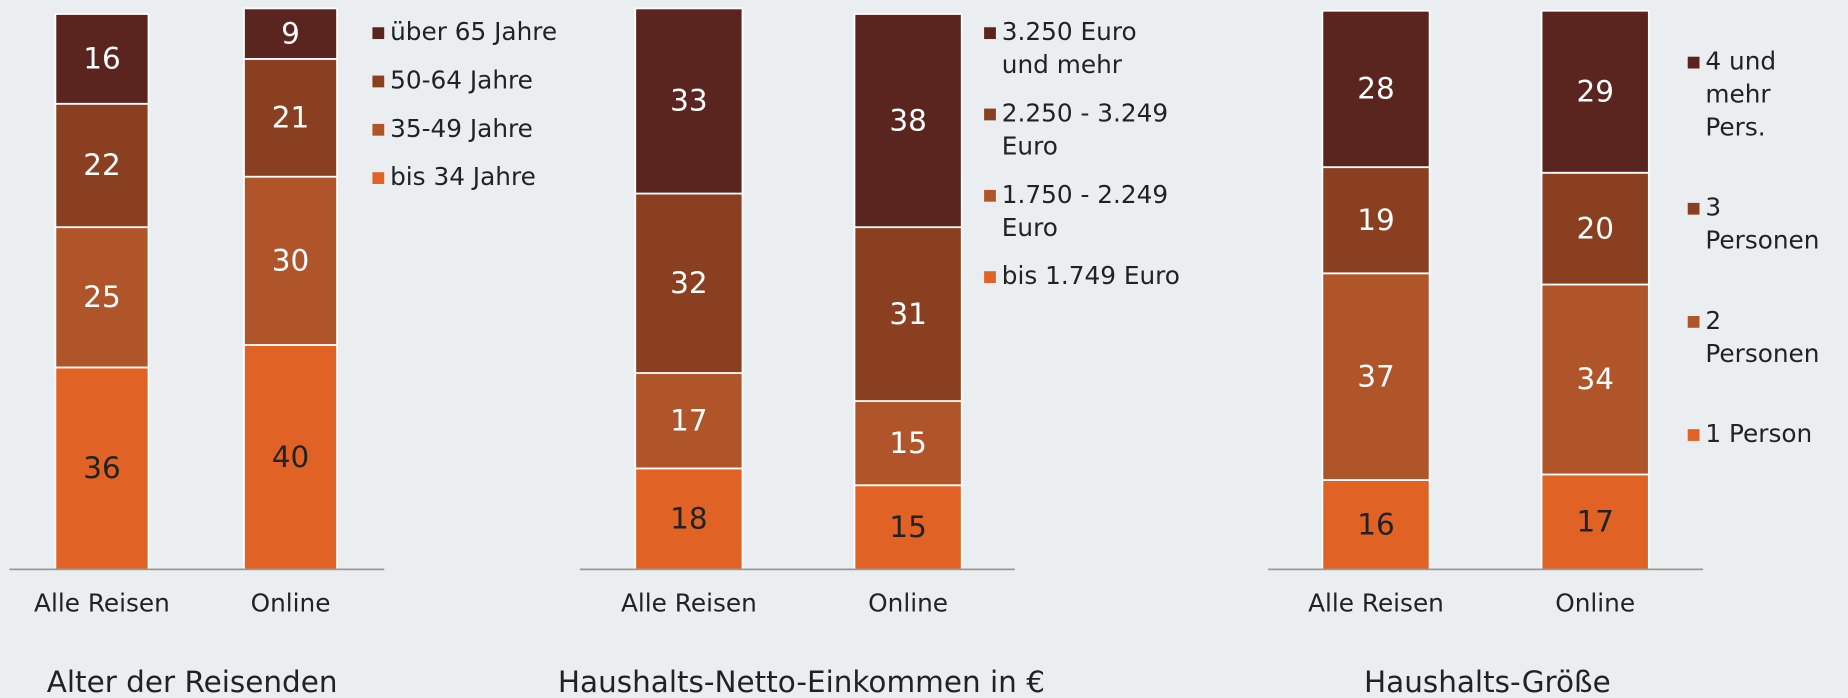 The image size is (1848, 698). Describe the element at coordinates (101, 165) in the screenshot. I see `value-label: 22` at that location.